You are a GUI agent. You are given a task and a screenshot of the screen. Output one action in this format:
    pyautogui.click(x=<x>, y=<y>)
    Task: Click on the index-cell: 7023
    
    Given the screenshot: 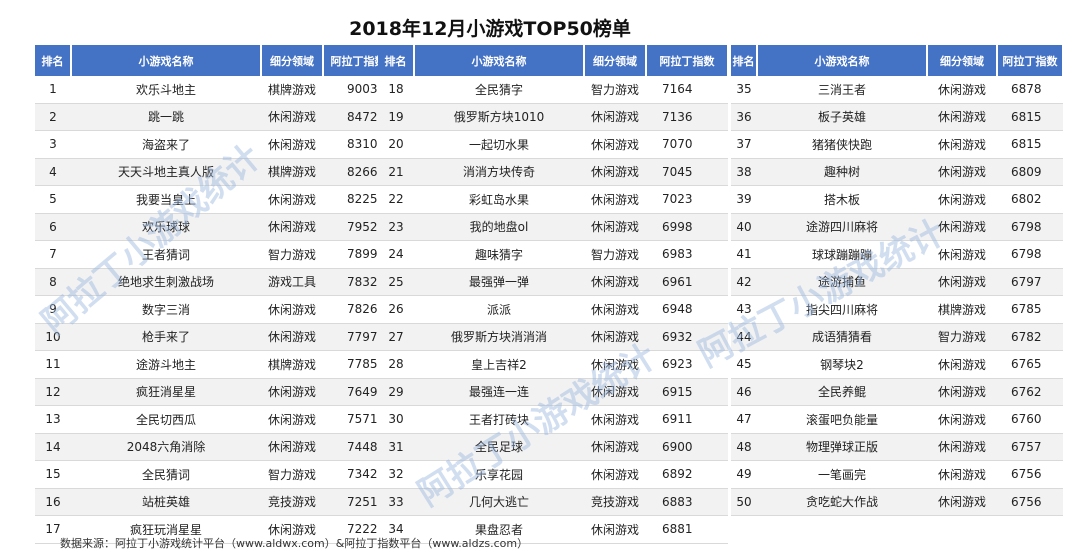 What is the action you would take?
    pyautogui.click(x=687, y=199)
    